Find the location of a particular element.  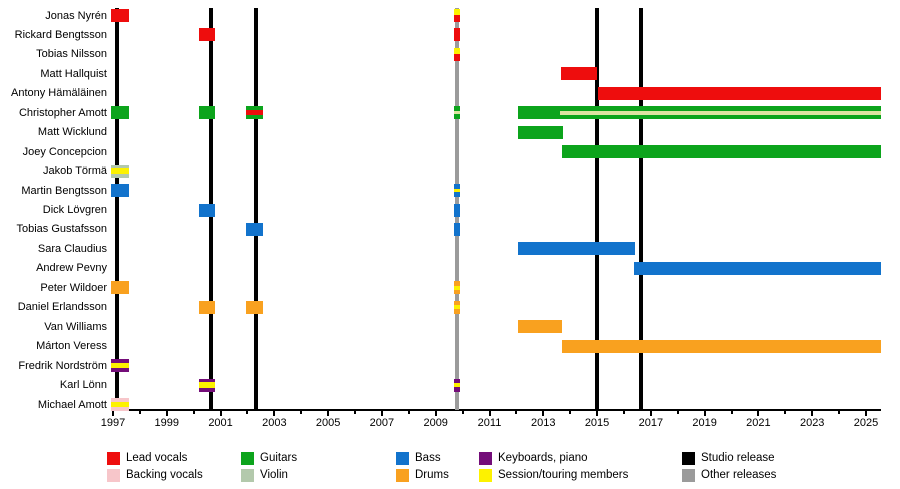

member-label: Karl Lönn is located at coordinates (83, 385).